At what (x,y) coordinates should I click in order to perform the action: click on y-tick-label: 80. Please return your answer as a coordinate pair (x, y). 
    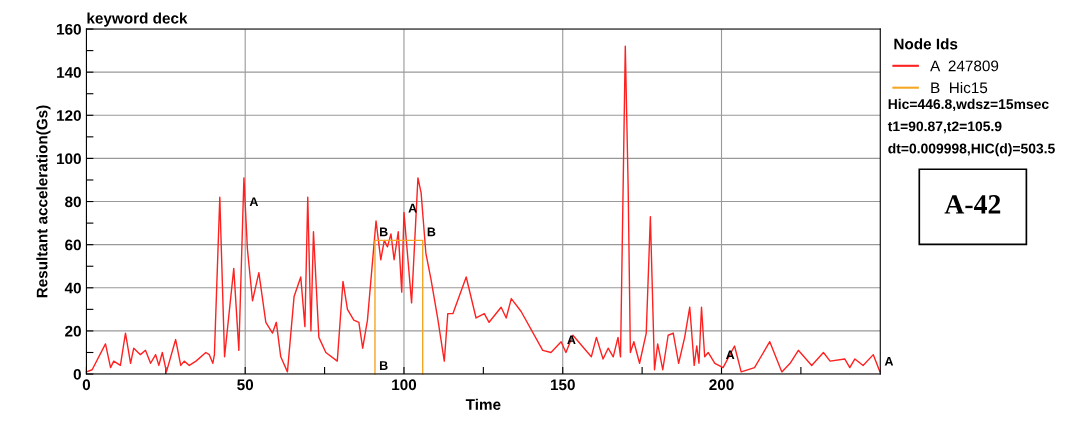
    Looking at the image, I should click on (73, 202).